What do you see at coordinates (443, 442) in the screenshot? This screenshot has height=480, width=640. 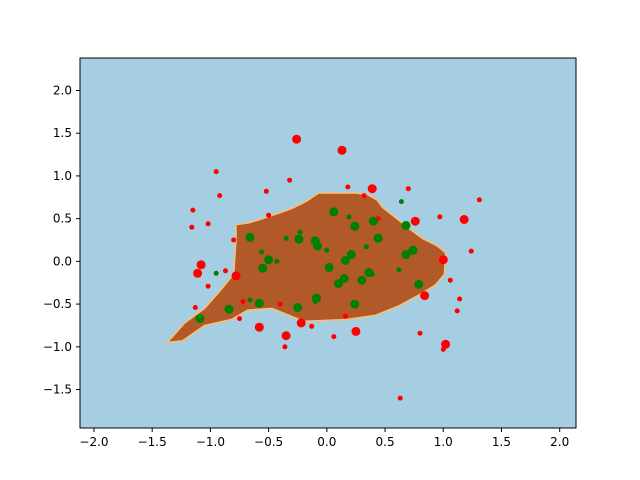 I see `x-tick-label: 1.0` at bounding box center [443, 442].